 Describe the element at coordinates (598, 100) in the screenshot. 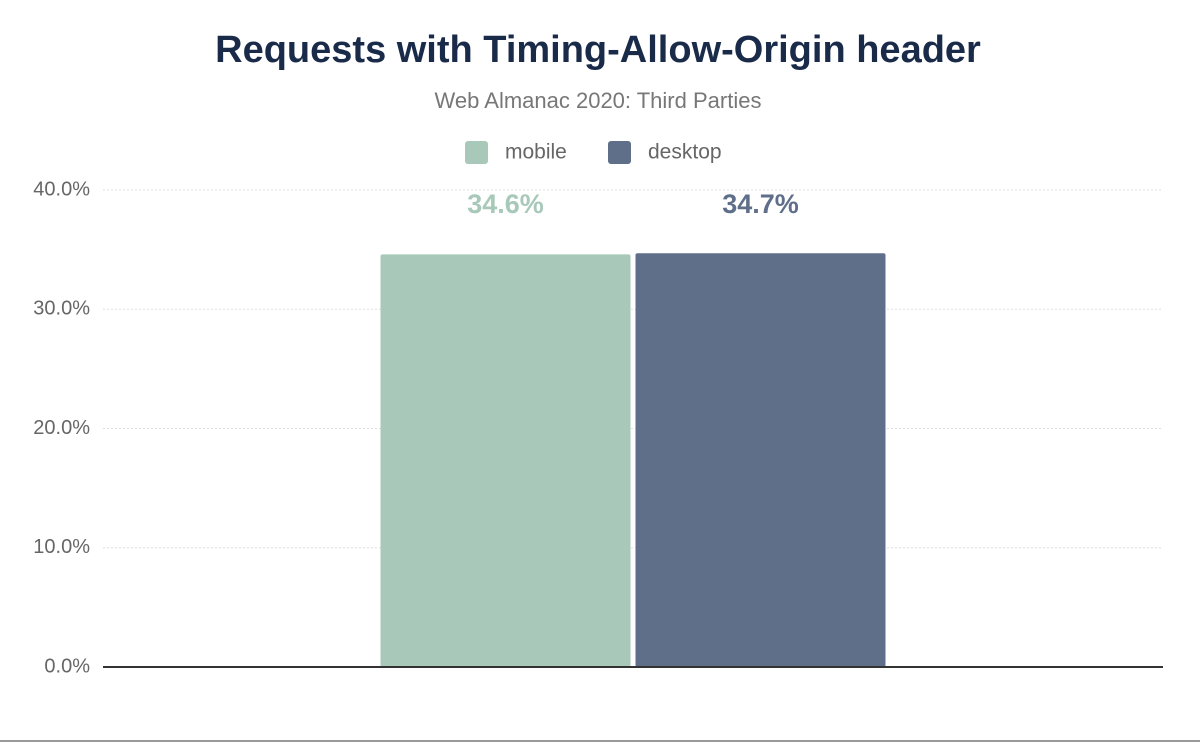

I see `chart-subtitle: Web Almanac 2020: Third Parties` at that location.